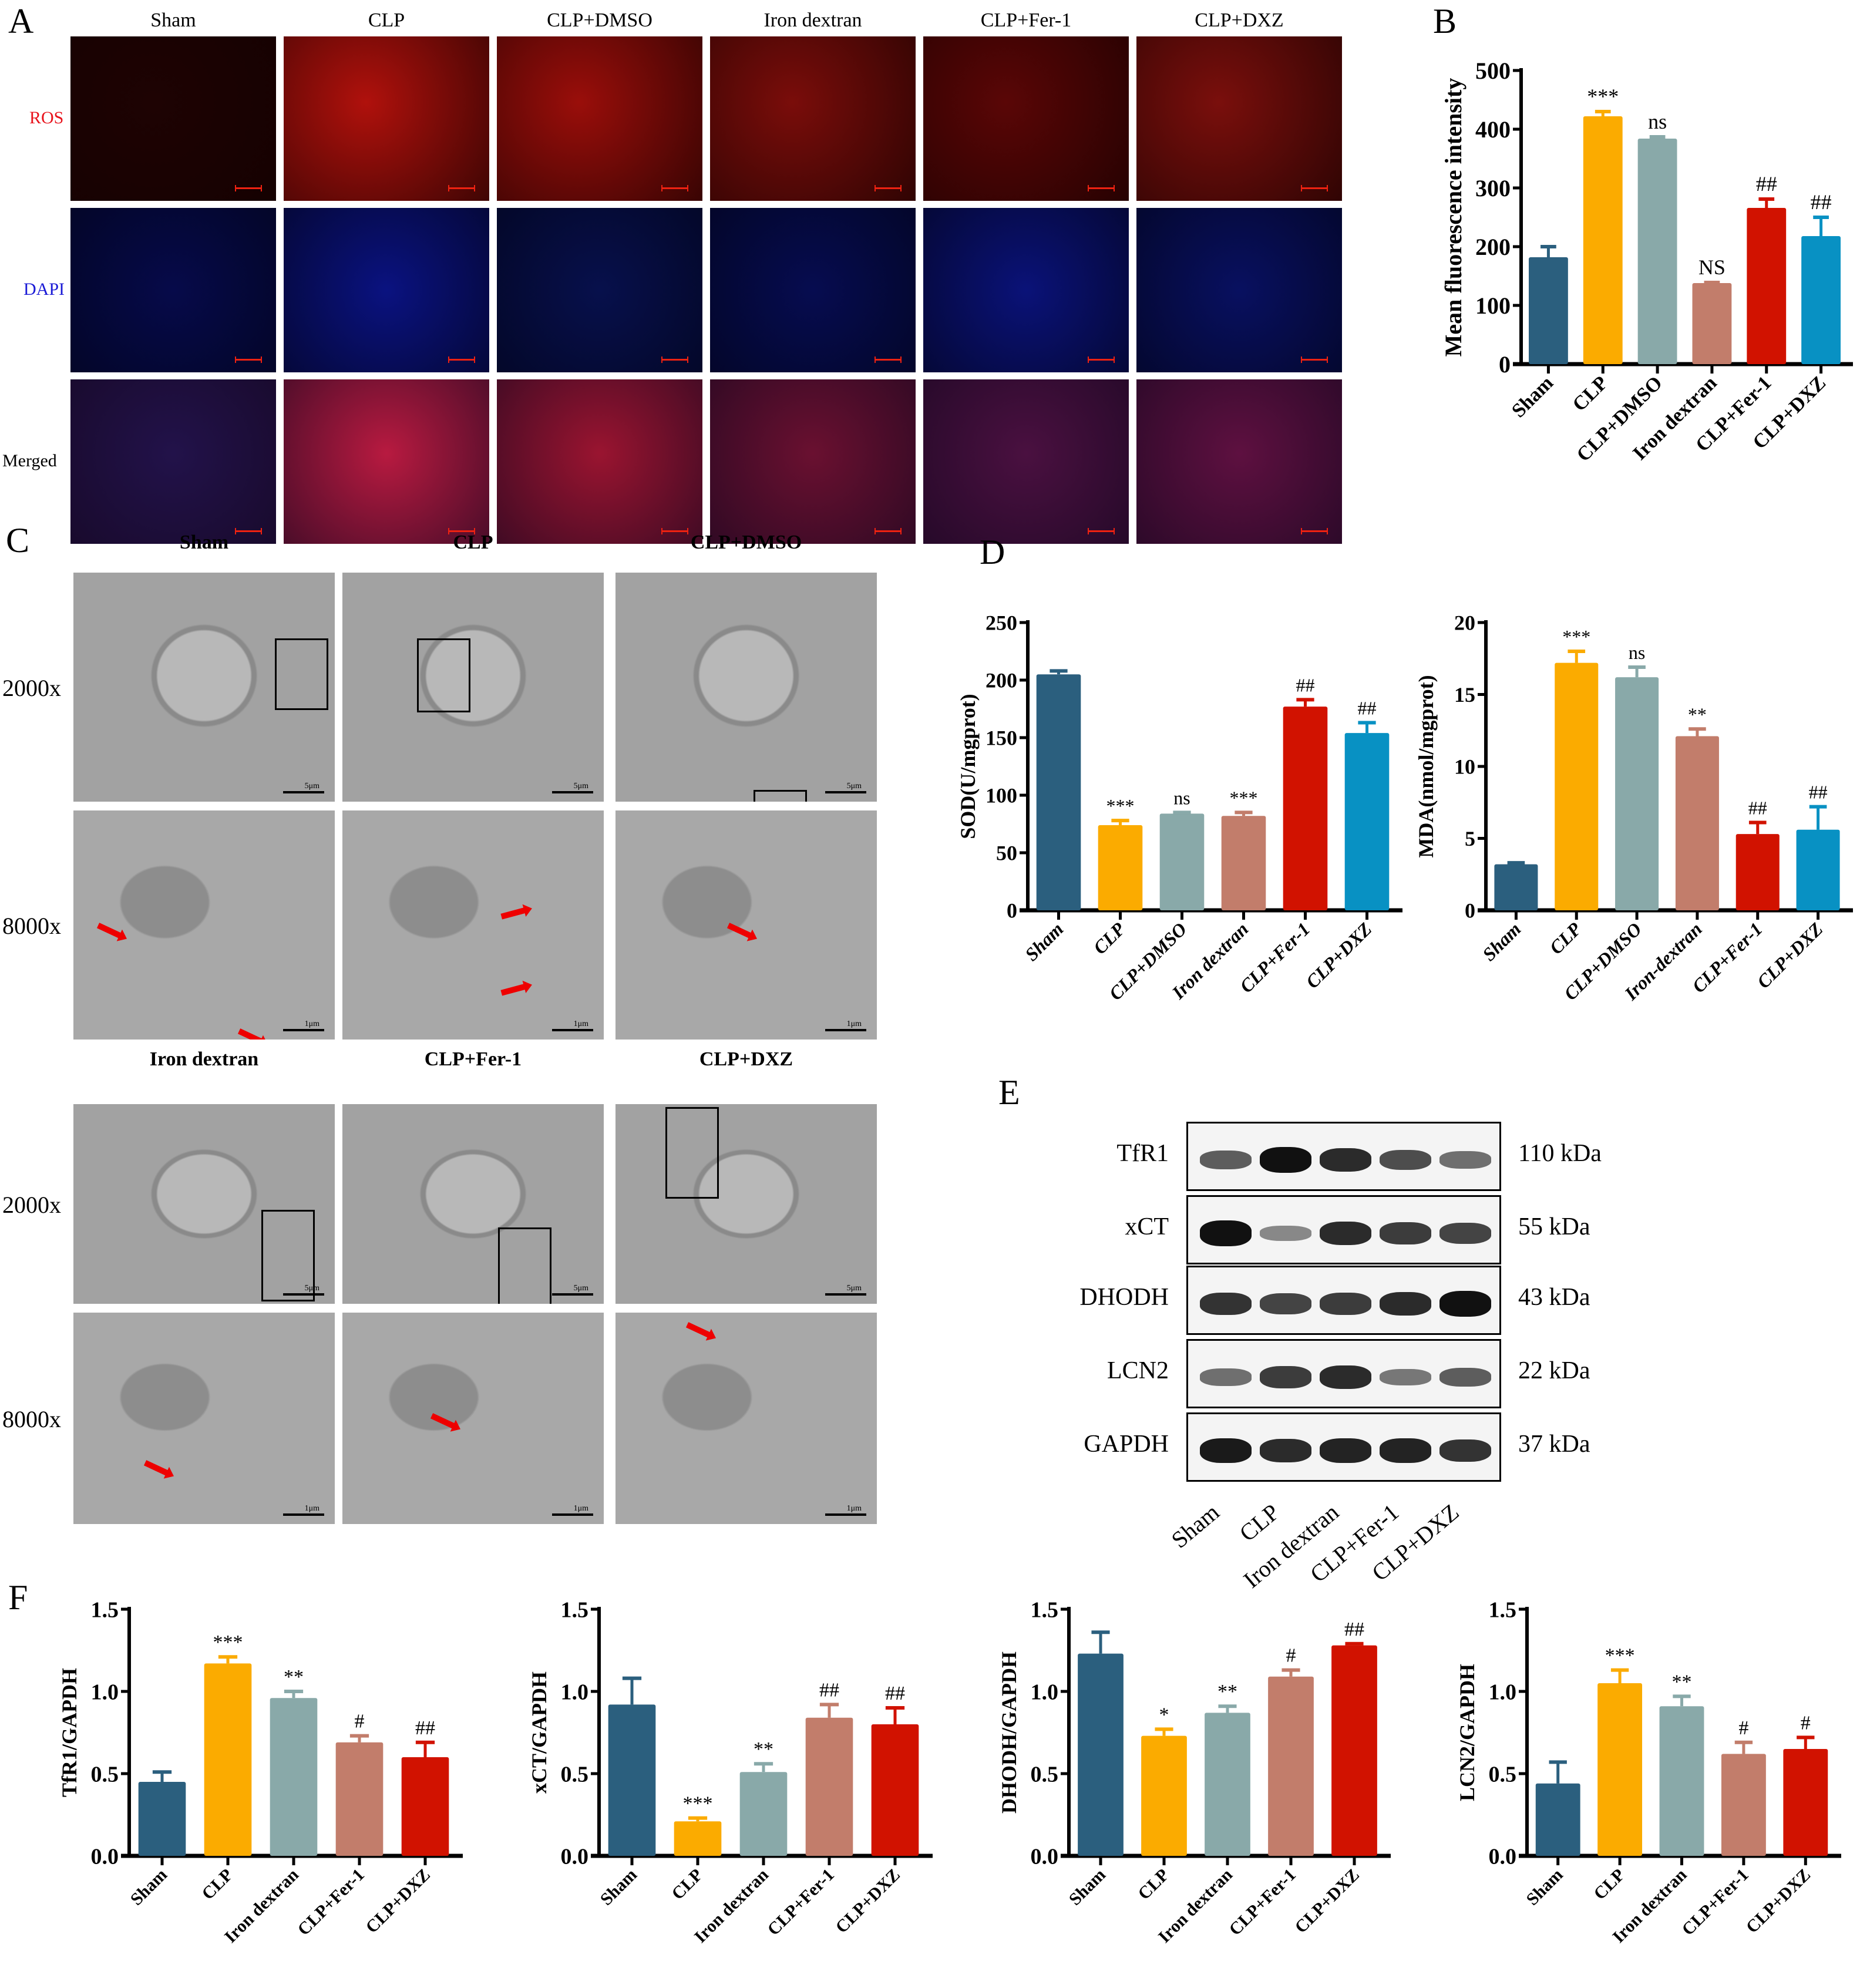  Describe the element at coordinates (69, 1732) in the screenshot. I see `y-axis-label: TfR1/GAPDH` at that location.